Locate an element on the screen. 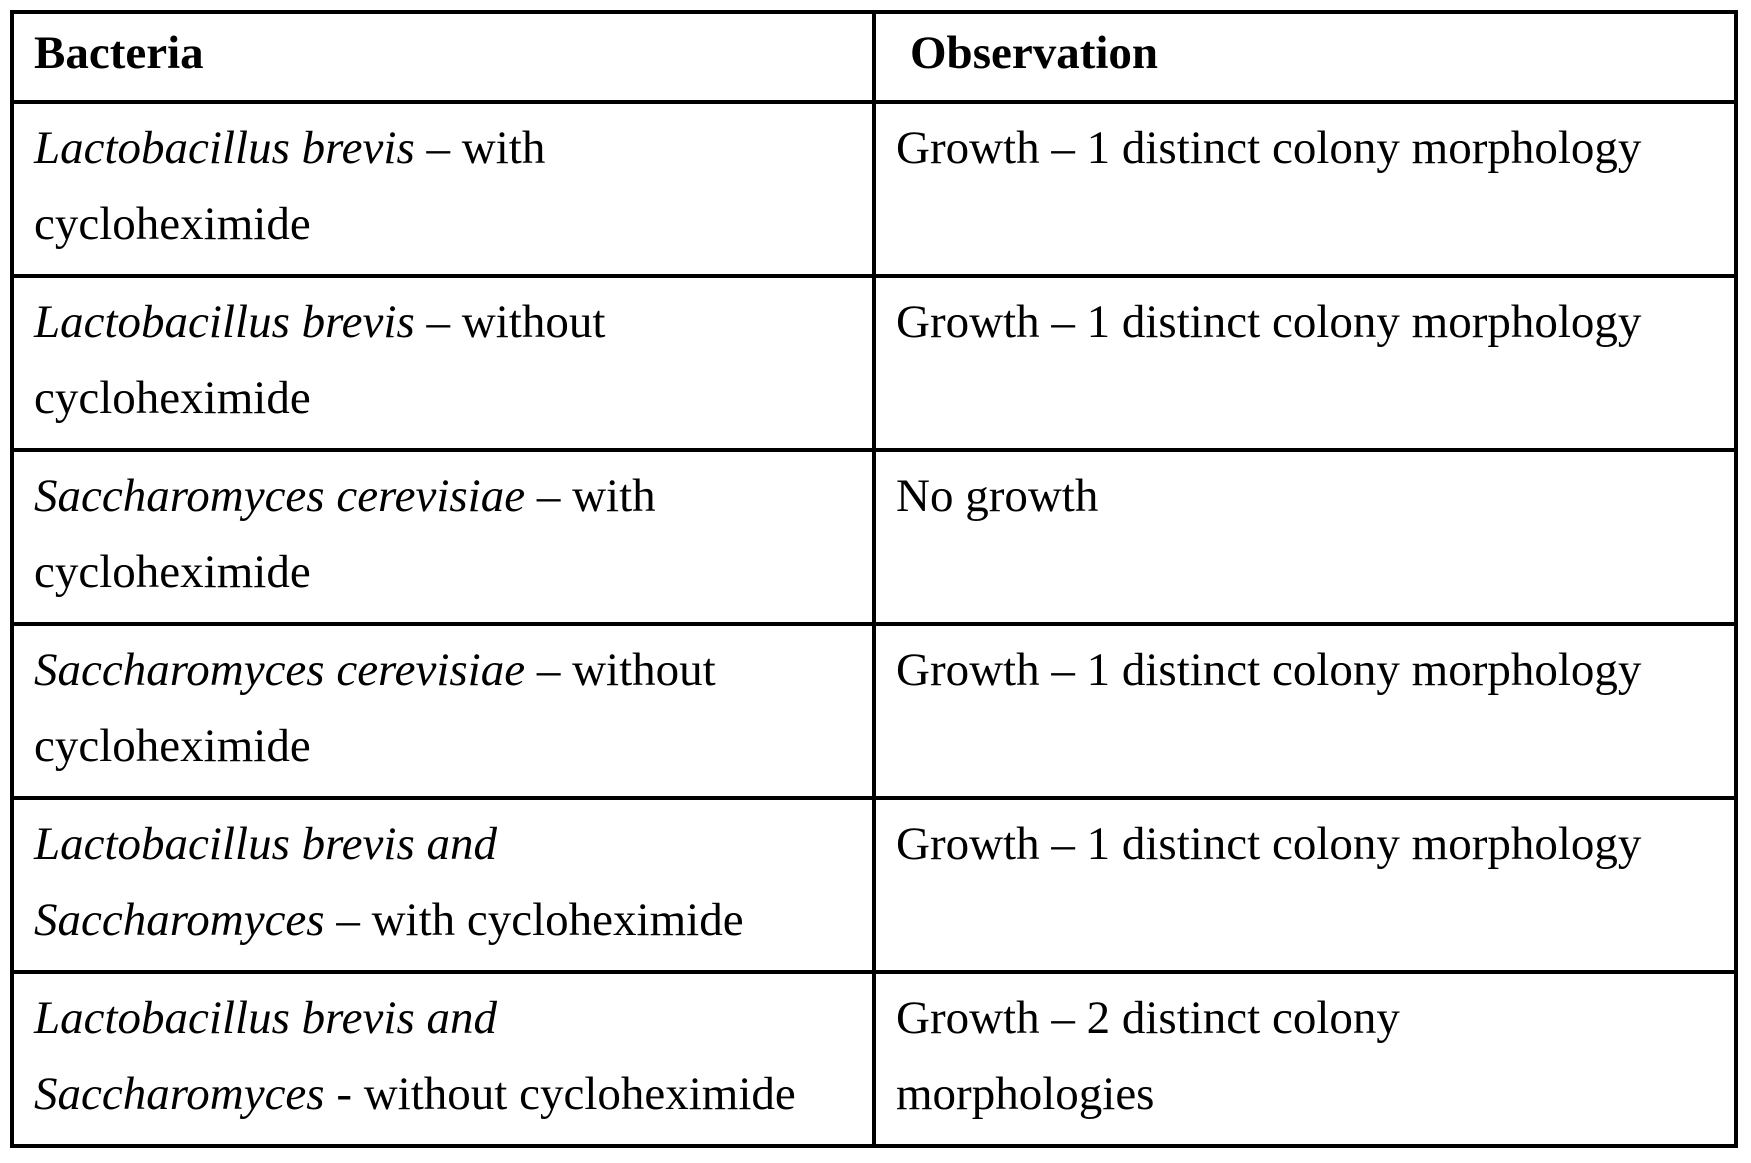 The height and width of the screenshot is (1163, 1751). text-line: No growth is located at coordinates (1307, 496).